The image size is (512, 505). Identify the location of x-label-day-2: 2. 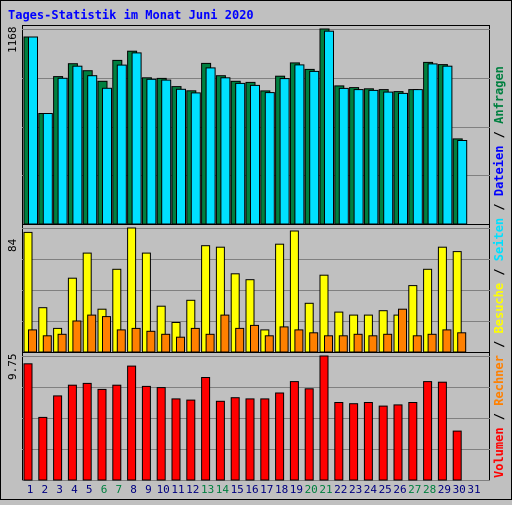
(44, 489).